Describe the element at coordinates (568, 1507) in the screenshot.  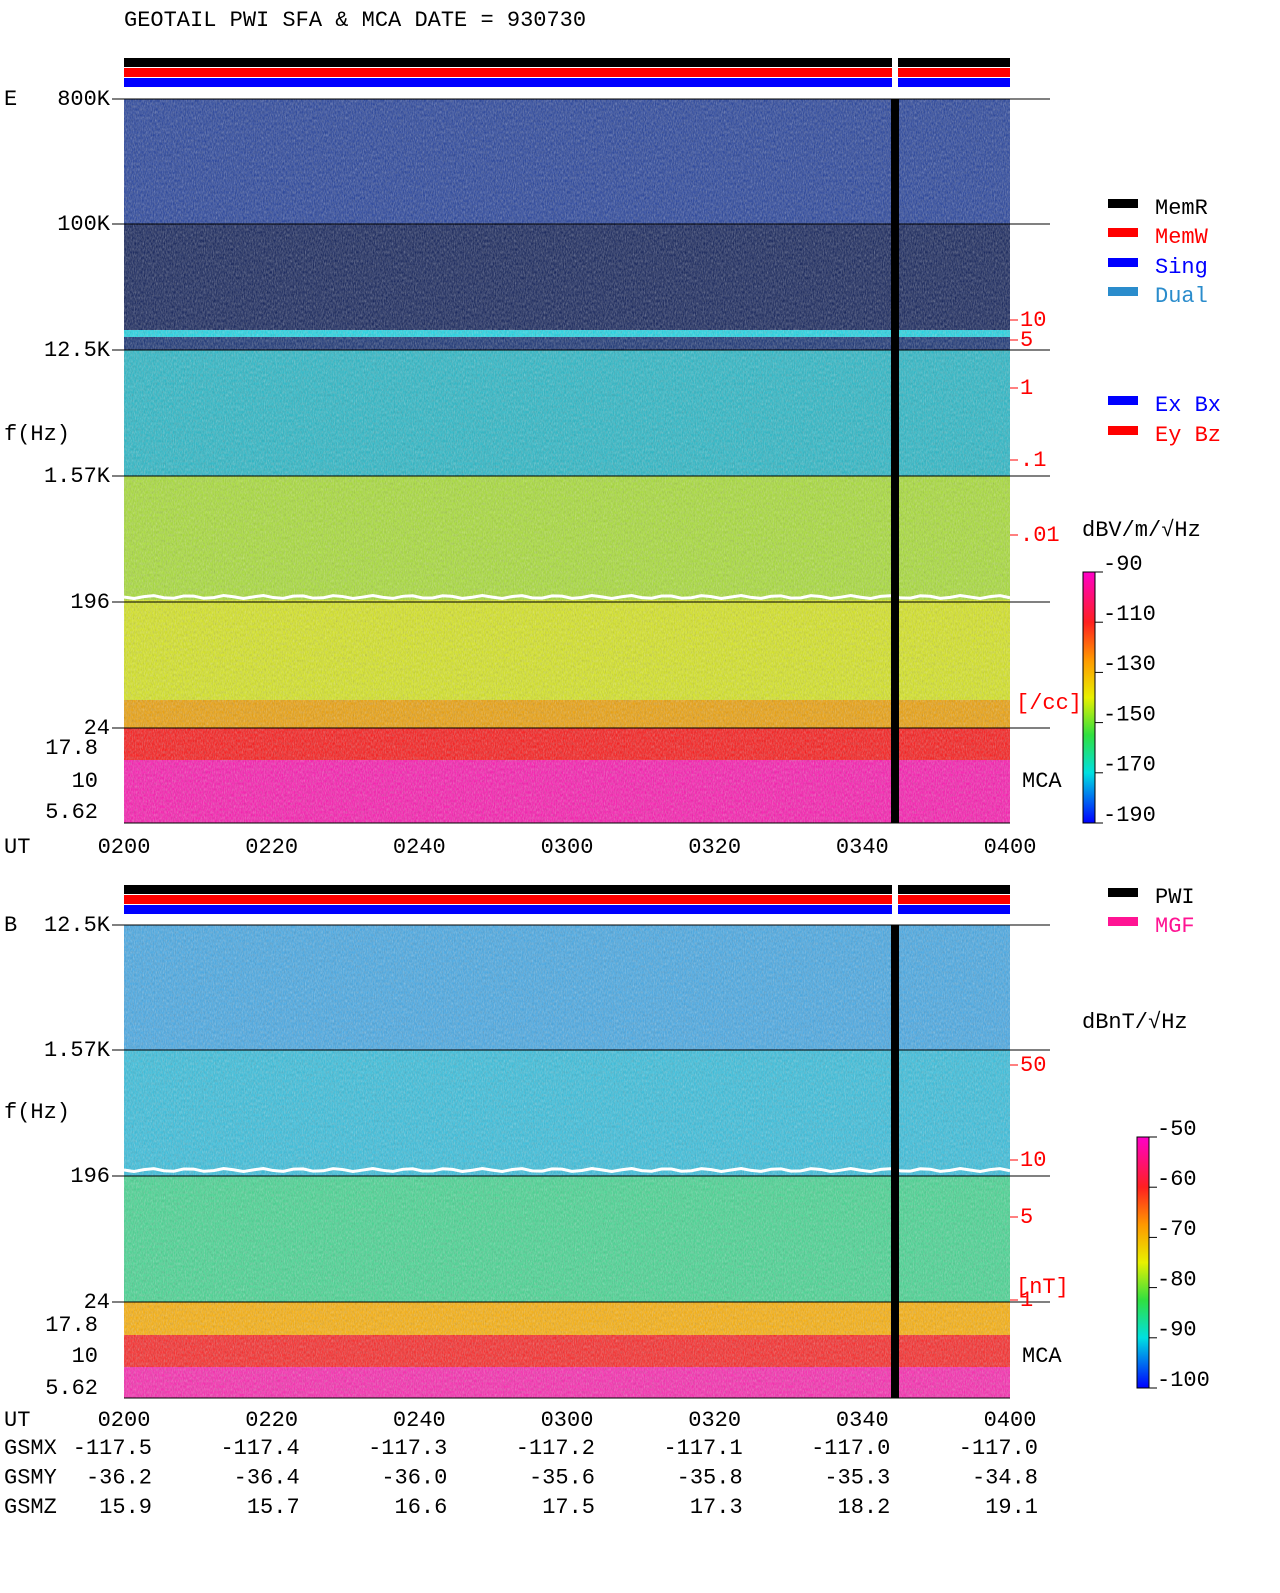
I see `orbit-value: 17.5` at that location.